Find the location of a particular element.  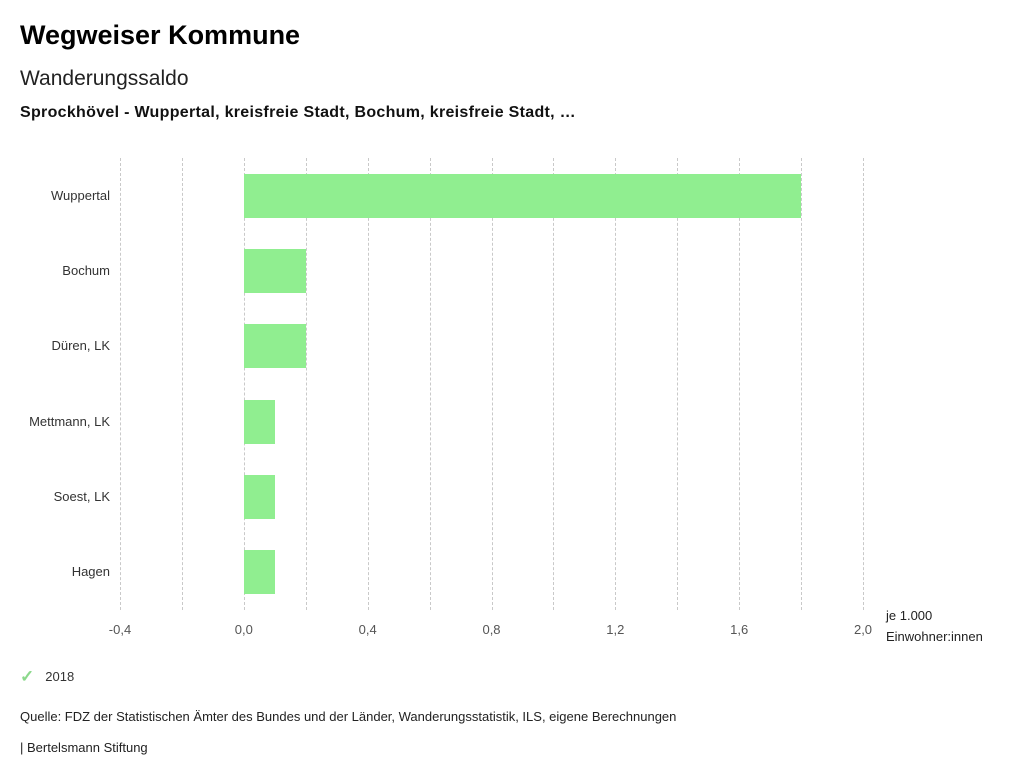

chart-title: Wanderungssaldo is located at coordinates (104, 78).